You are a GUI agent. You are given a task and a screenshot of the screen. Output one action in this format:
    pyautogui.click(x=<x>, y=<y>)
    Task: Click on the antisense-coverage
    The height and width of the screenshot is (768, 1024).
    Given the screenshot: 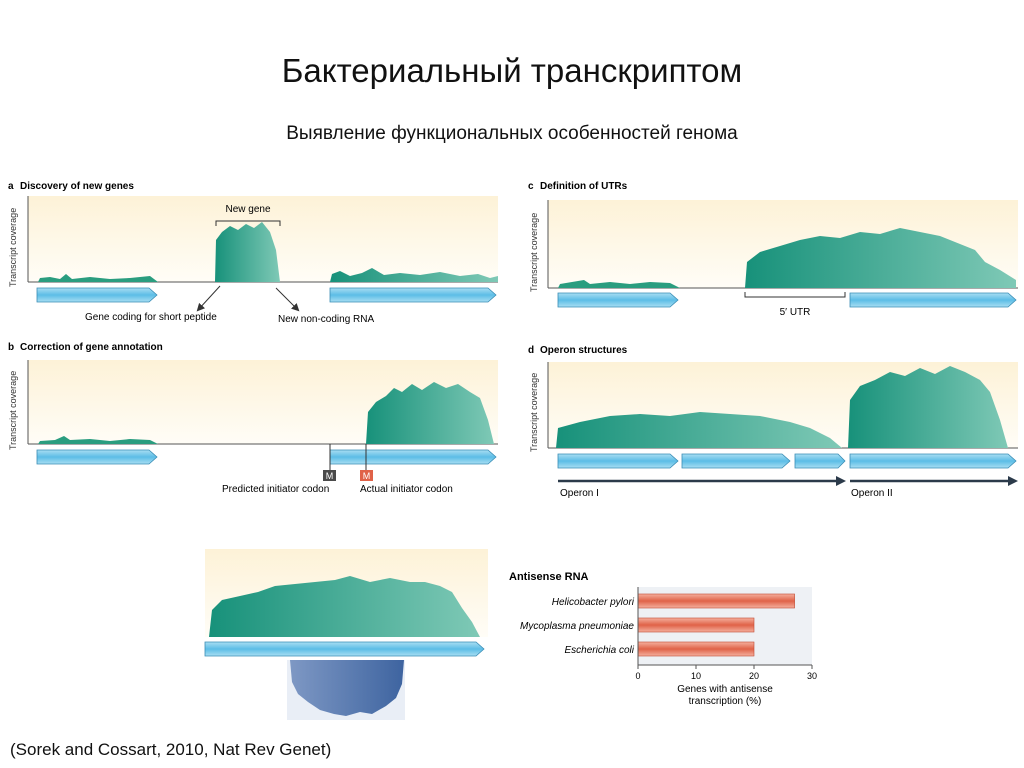 What is the action you would take?
    pyautogui.click(x=347, y=688)
    